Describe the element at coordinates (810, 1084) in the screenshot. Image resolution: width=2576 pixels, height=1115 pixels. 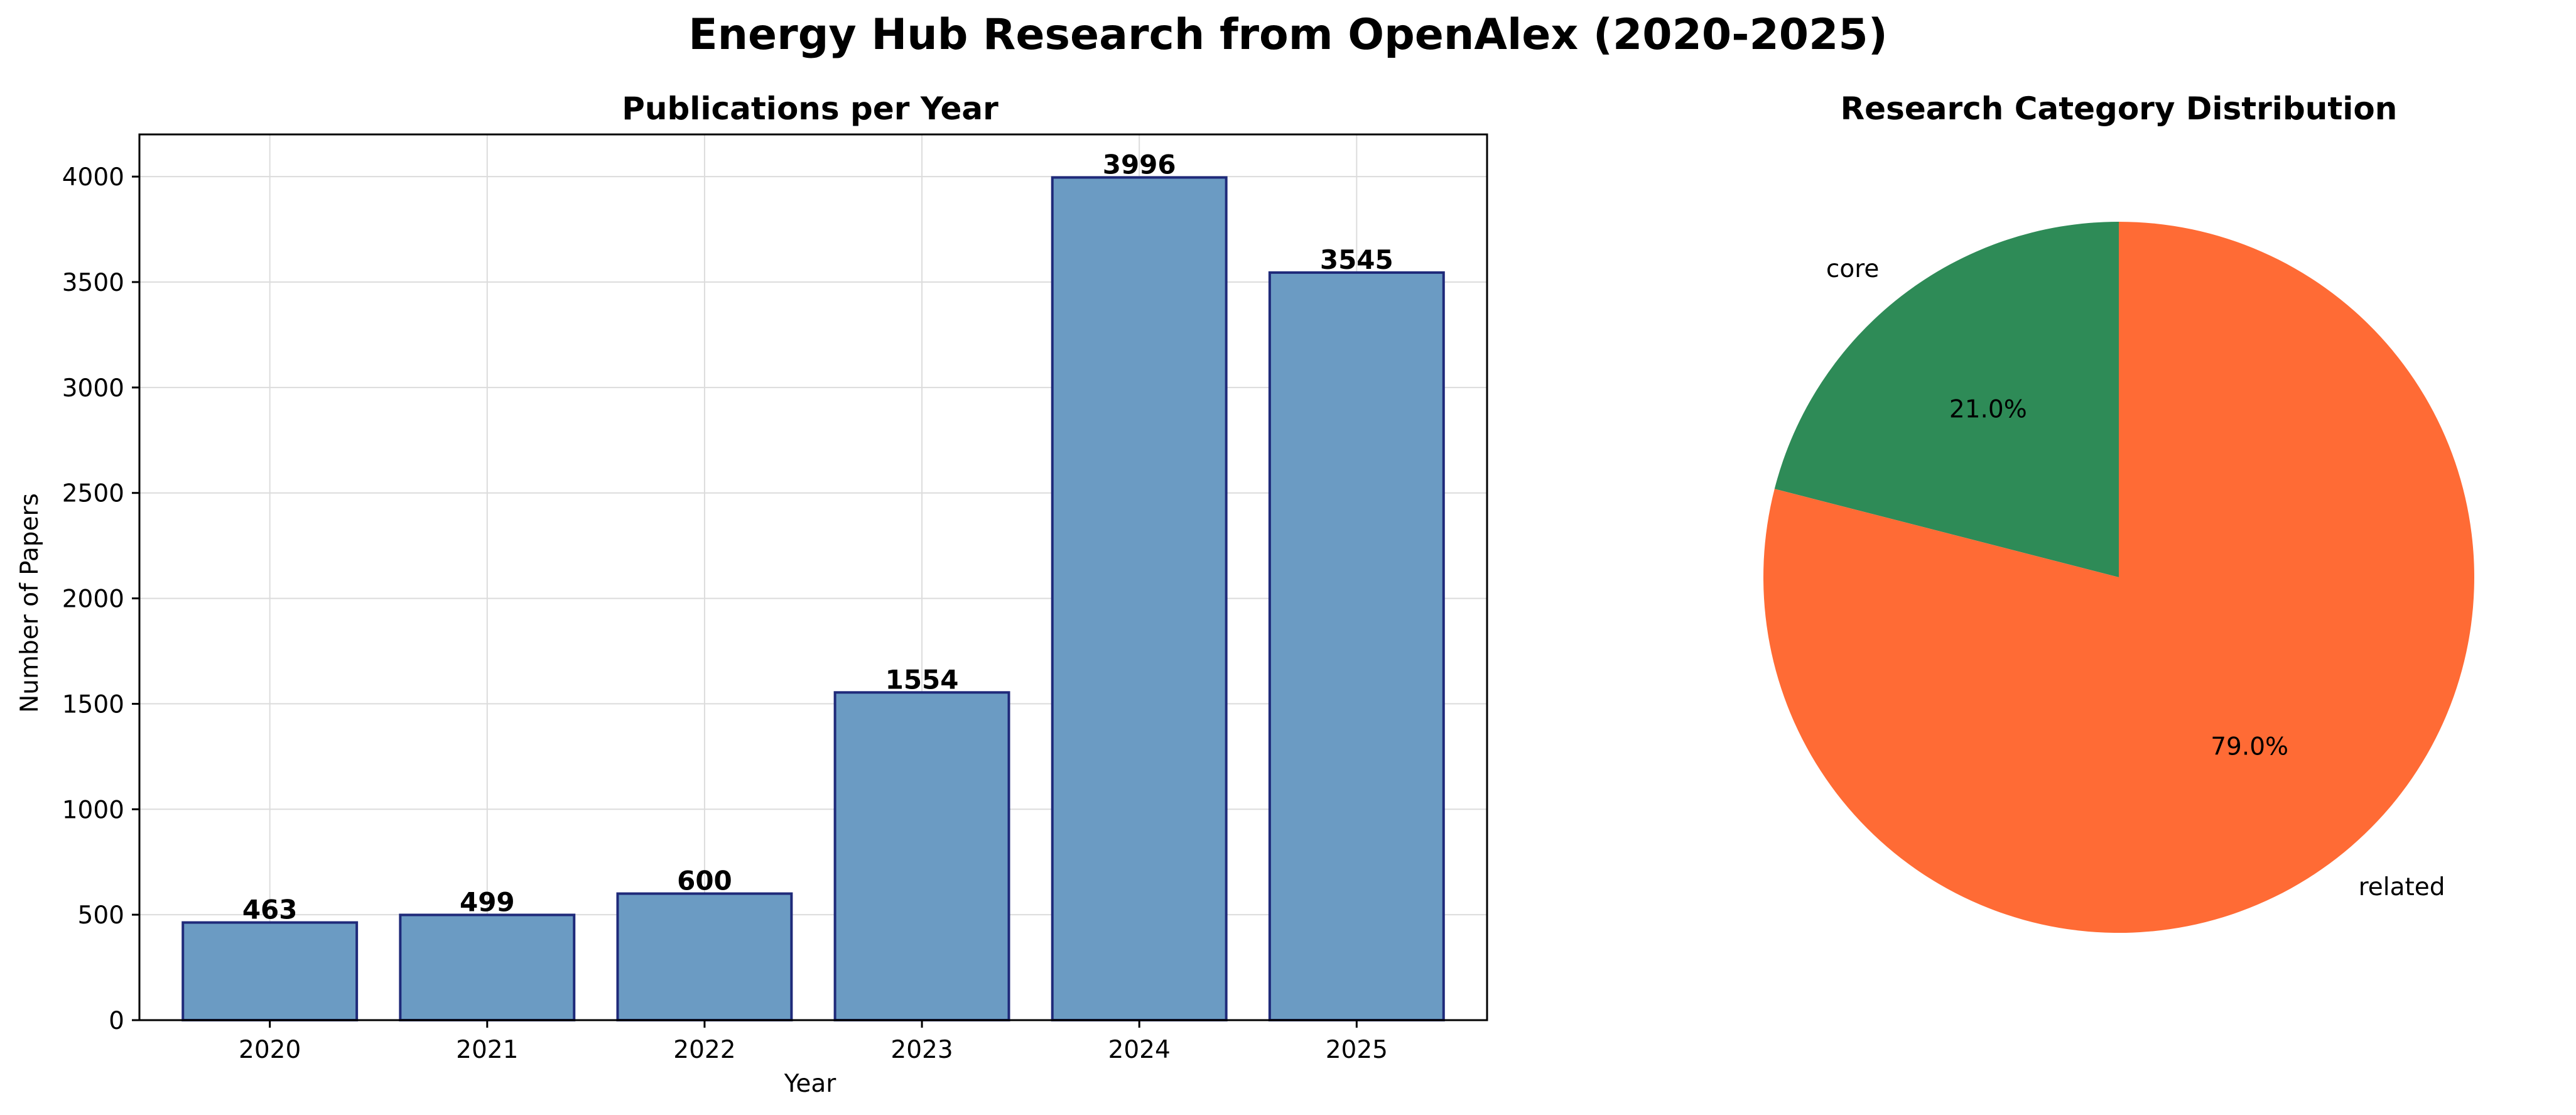
I see `bar-chart-x-axis-label: Year` at that location.